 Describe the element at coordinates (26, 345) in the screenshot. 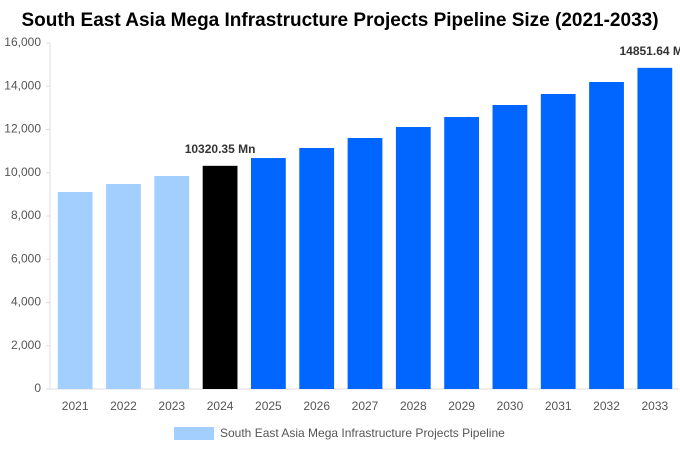

I see `y-tick-label: 2,000` at that location.